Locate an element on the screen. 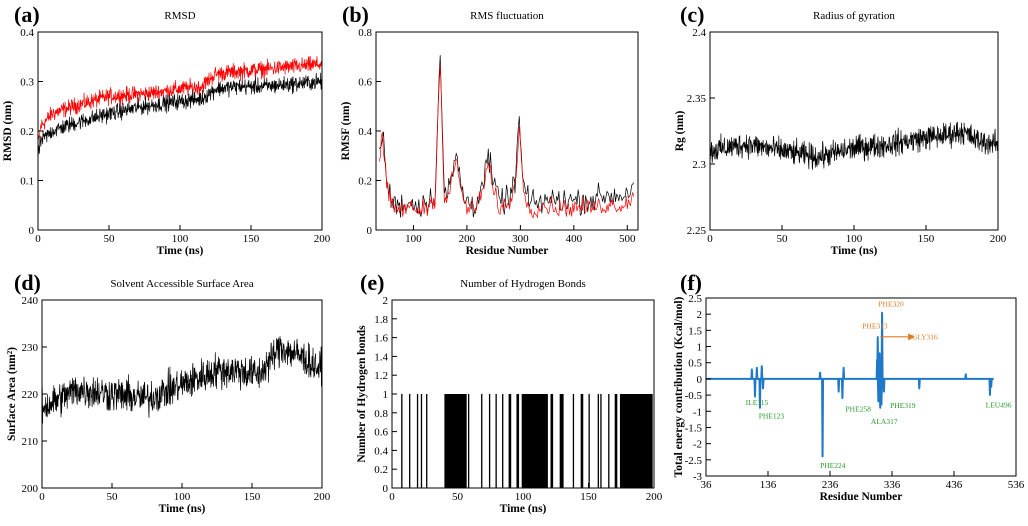  ytick-label-e-4: 0.8 is located at coordinates (381, 414).